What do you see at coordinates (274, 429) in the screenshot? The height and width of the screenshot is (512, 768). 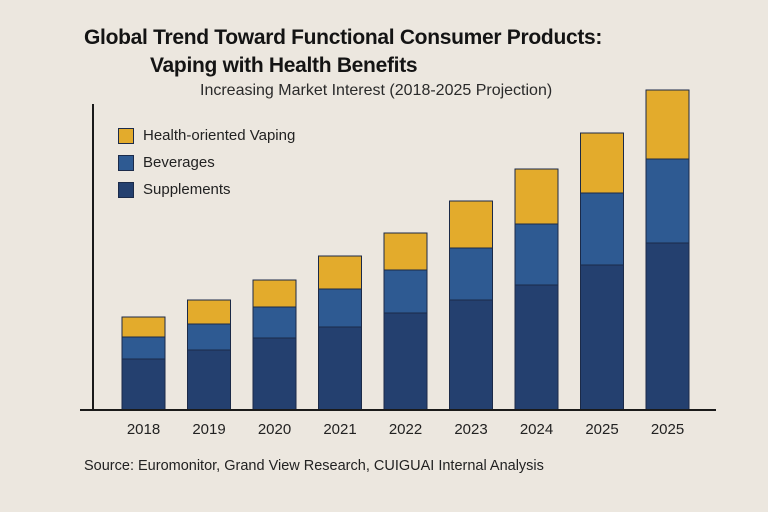 I see `x-tick-label-2: 2020` at bounding box center [274, 429].